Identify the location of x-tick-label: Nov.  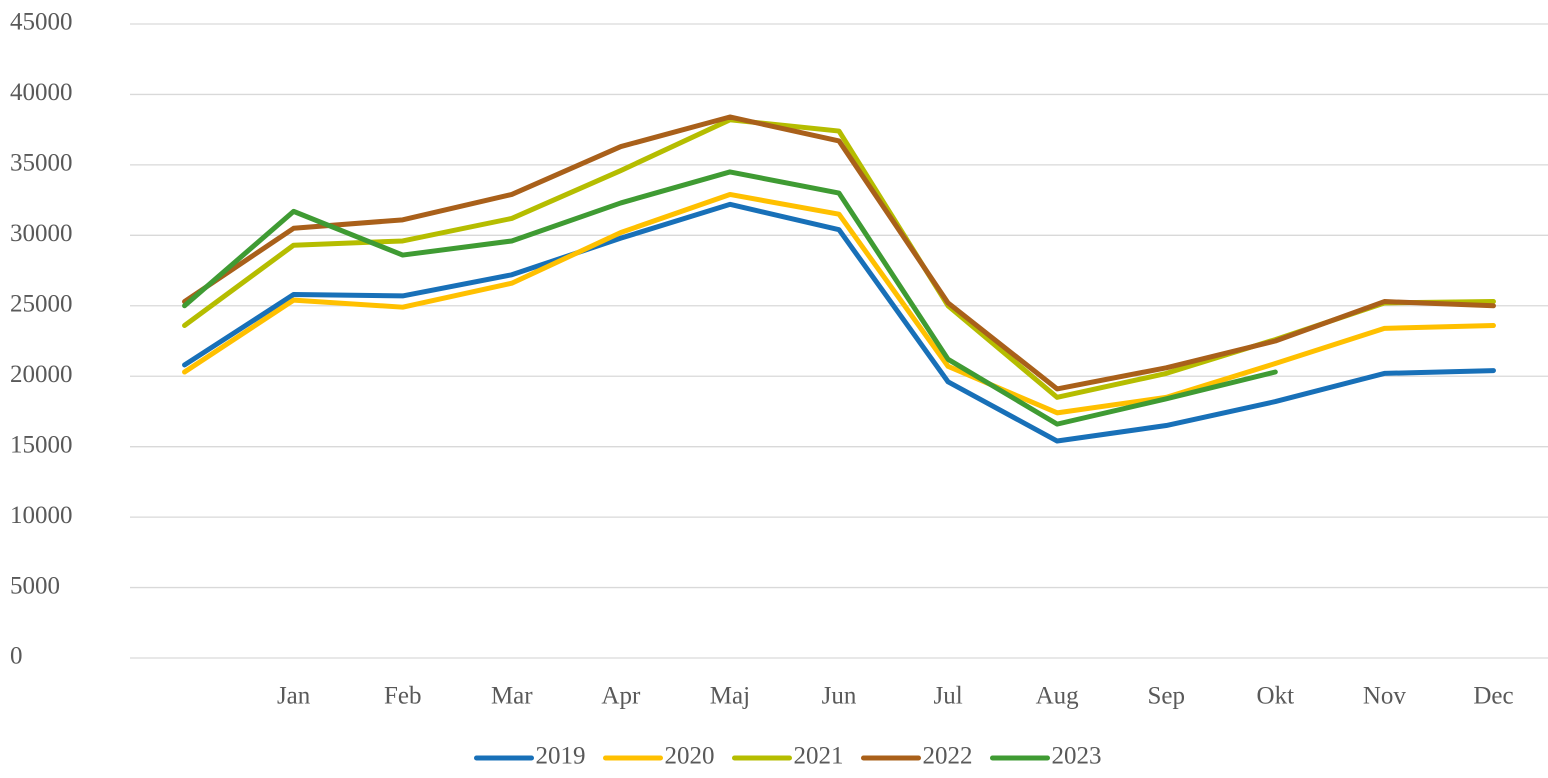
(1385, 696).